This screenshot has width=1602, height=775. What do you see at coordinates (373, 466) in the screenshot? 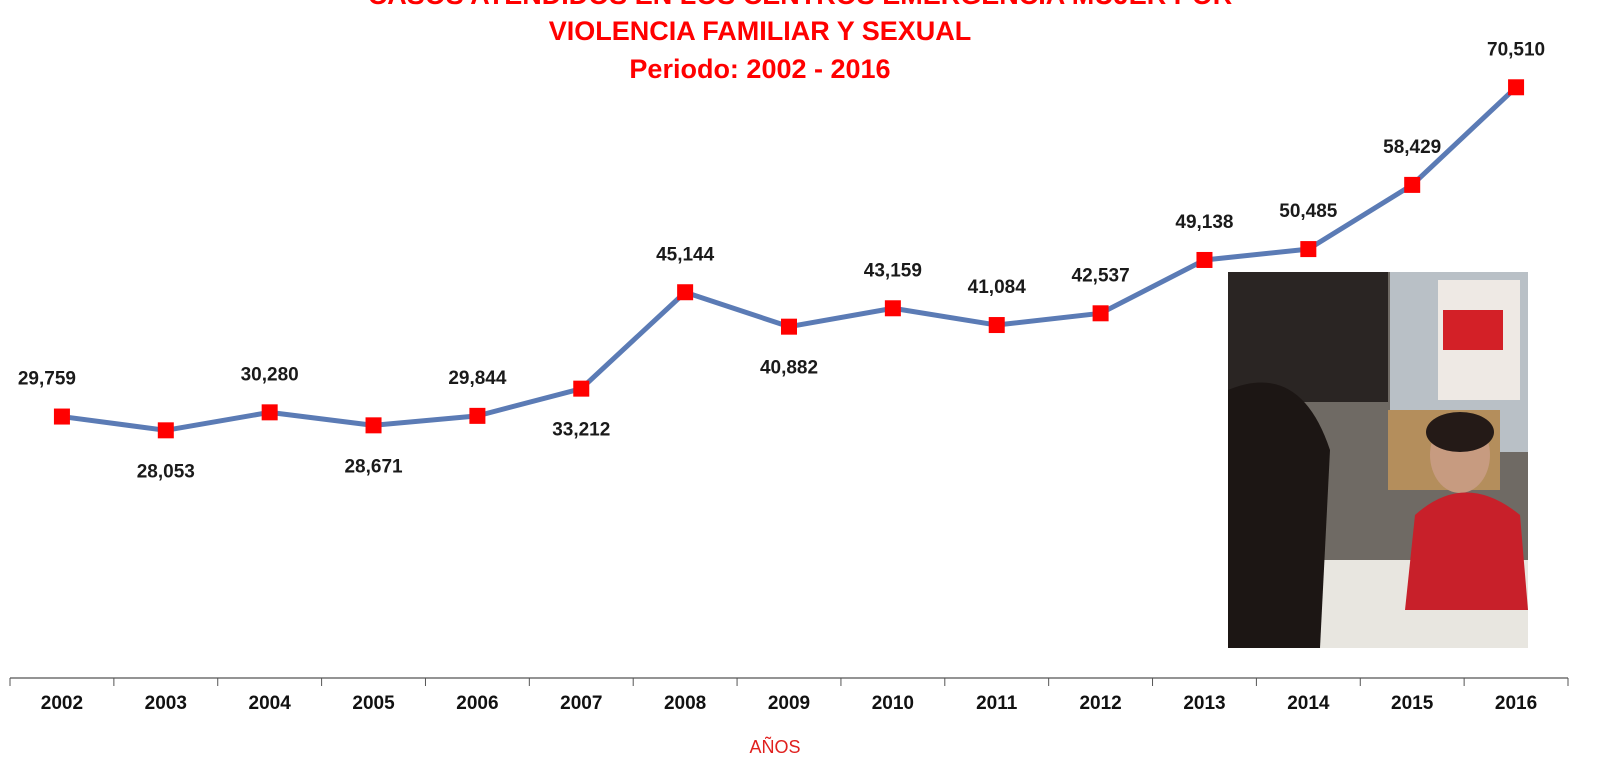
I see `data-label: 28,671` at bounding box center [373, 466].